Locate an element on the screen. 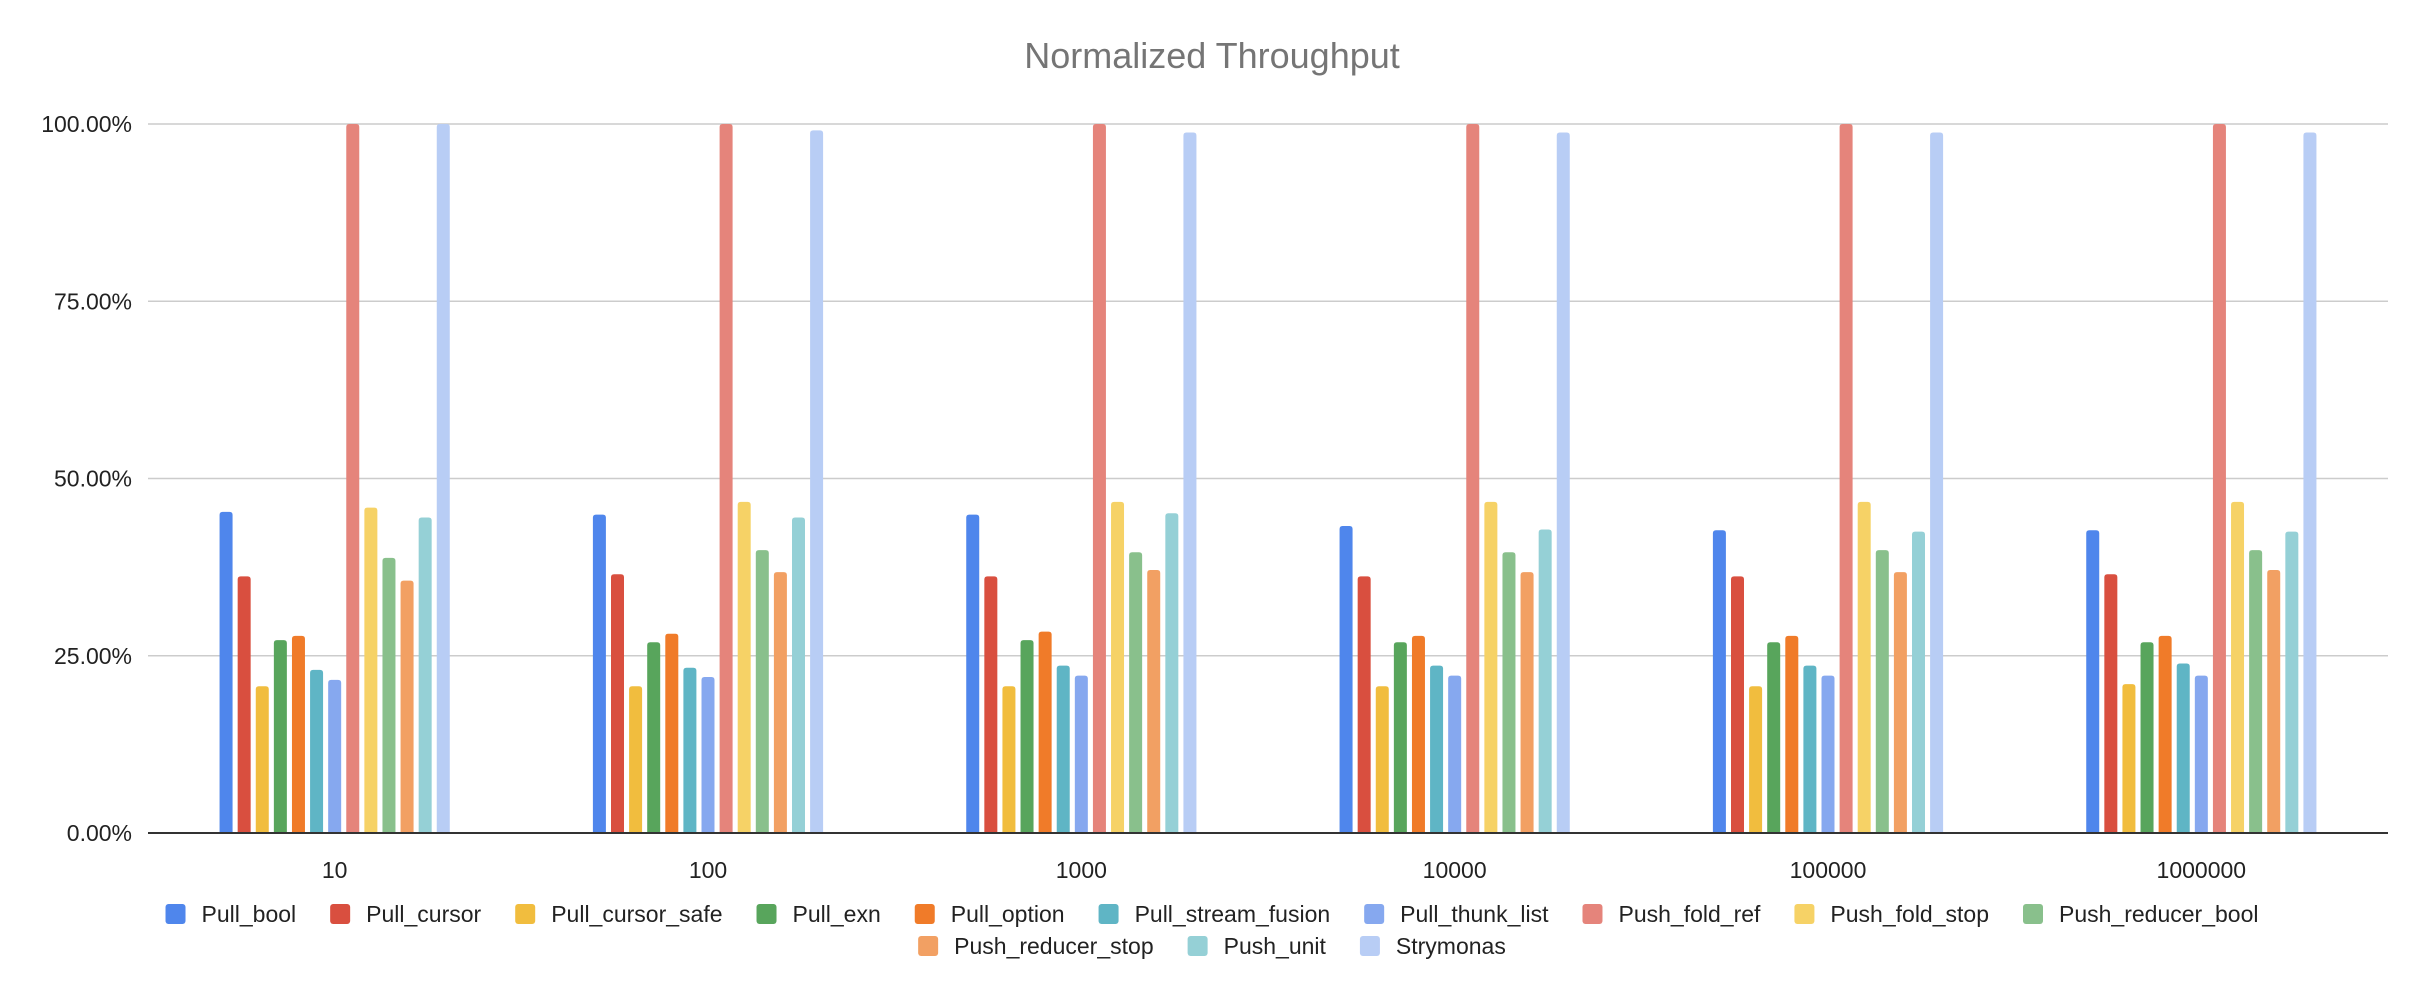 Image resolution: width=2424 pixels, height=1003 pixels. legend-item-pull-option: Pull_option is located at coordinates (989, 914).